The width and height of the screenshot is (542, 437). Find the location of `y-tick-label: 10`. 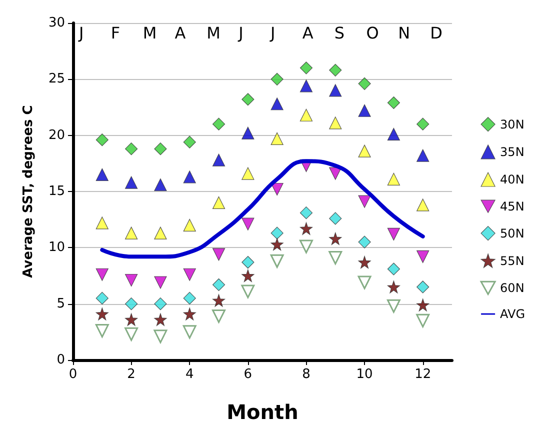

y-tick-label: 10 is located at coordinates (56, 248).